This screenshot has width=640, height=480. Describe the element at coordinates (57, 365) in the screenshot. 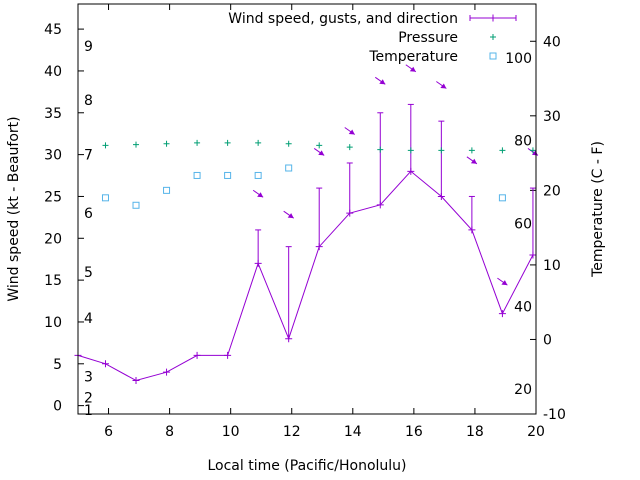

I see `y-tick-label: 5` at that location.